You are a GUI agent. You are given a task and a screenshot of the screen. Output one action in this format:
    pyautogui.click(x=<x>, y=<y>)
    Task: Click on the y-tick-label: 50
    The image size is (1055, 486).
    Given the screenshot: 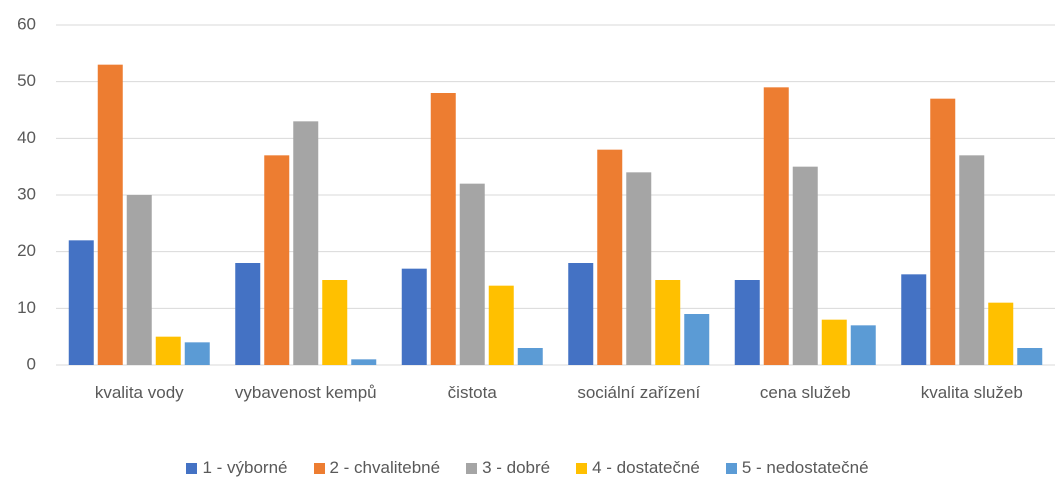 What is the action you would take?
    pyautogui.click(x=26, y=80)
    